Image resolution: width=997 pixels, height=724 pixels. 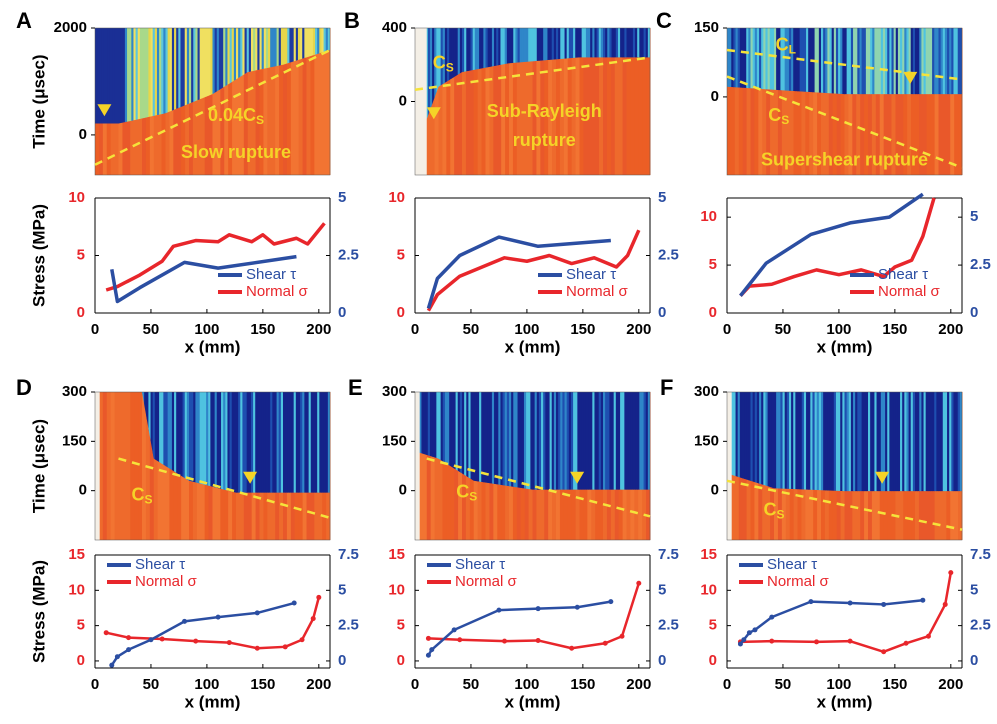 I want to click on white-strip, so click(x=97, y=466).